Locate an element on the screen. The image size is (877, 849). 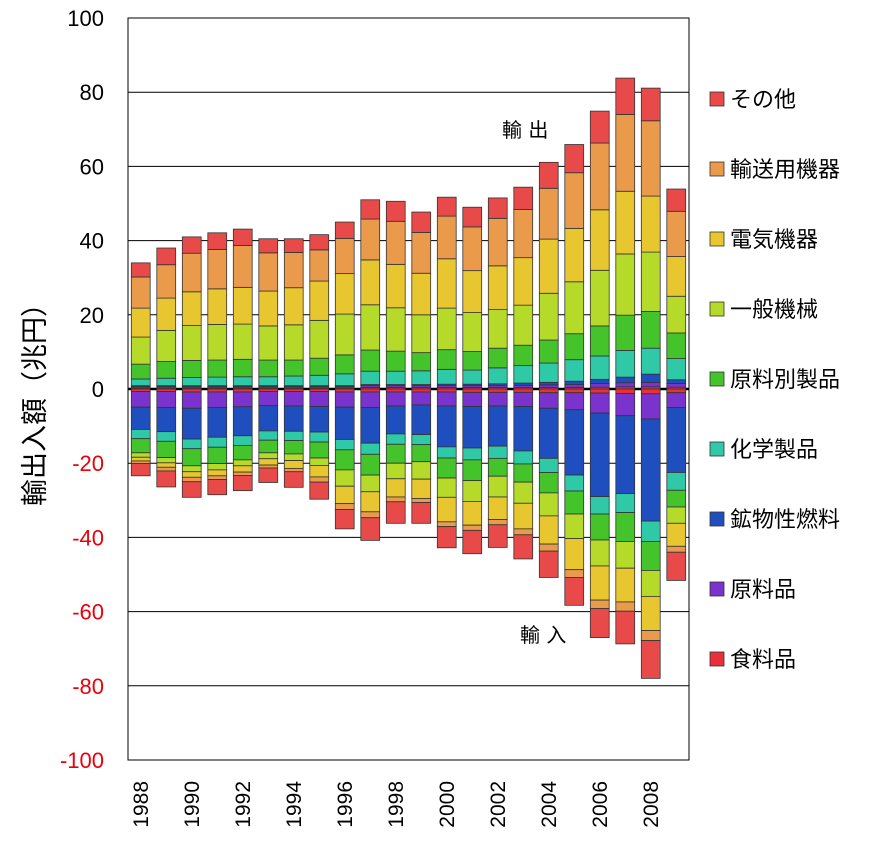
x-tick-label: 1998 is located at coordinates (396, 804).